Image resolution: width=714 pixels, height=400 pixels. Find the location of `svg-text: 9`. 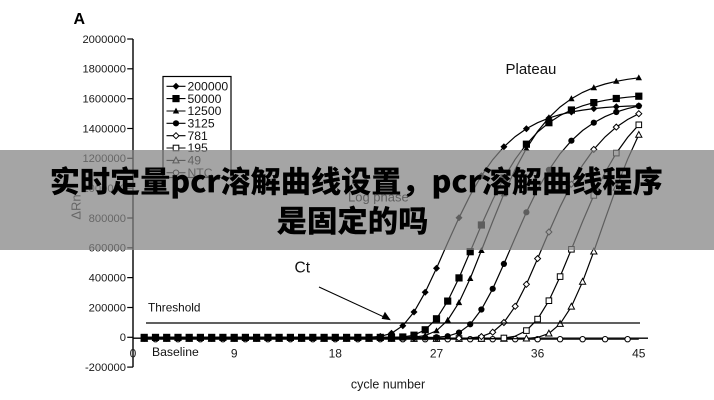

svg-text: 9 is located at coordinates (234, 354).